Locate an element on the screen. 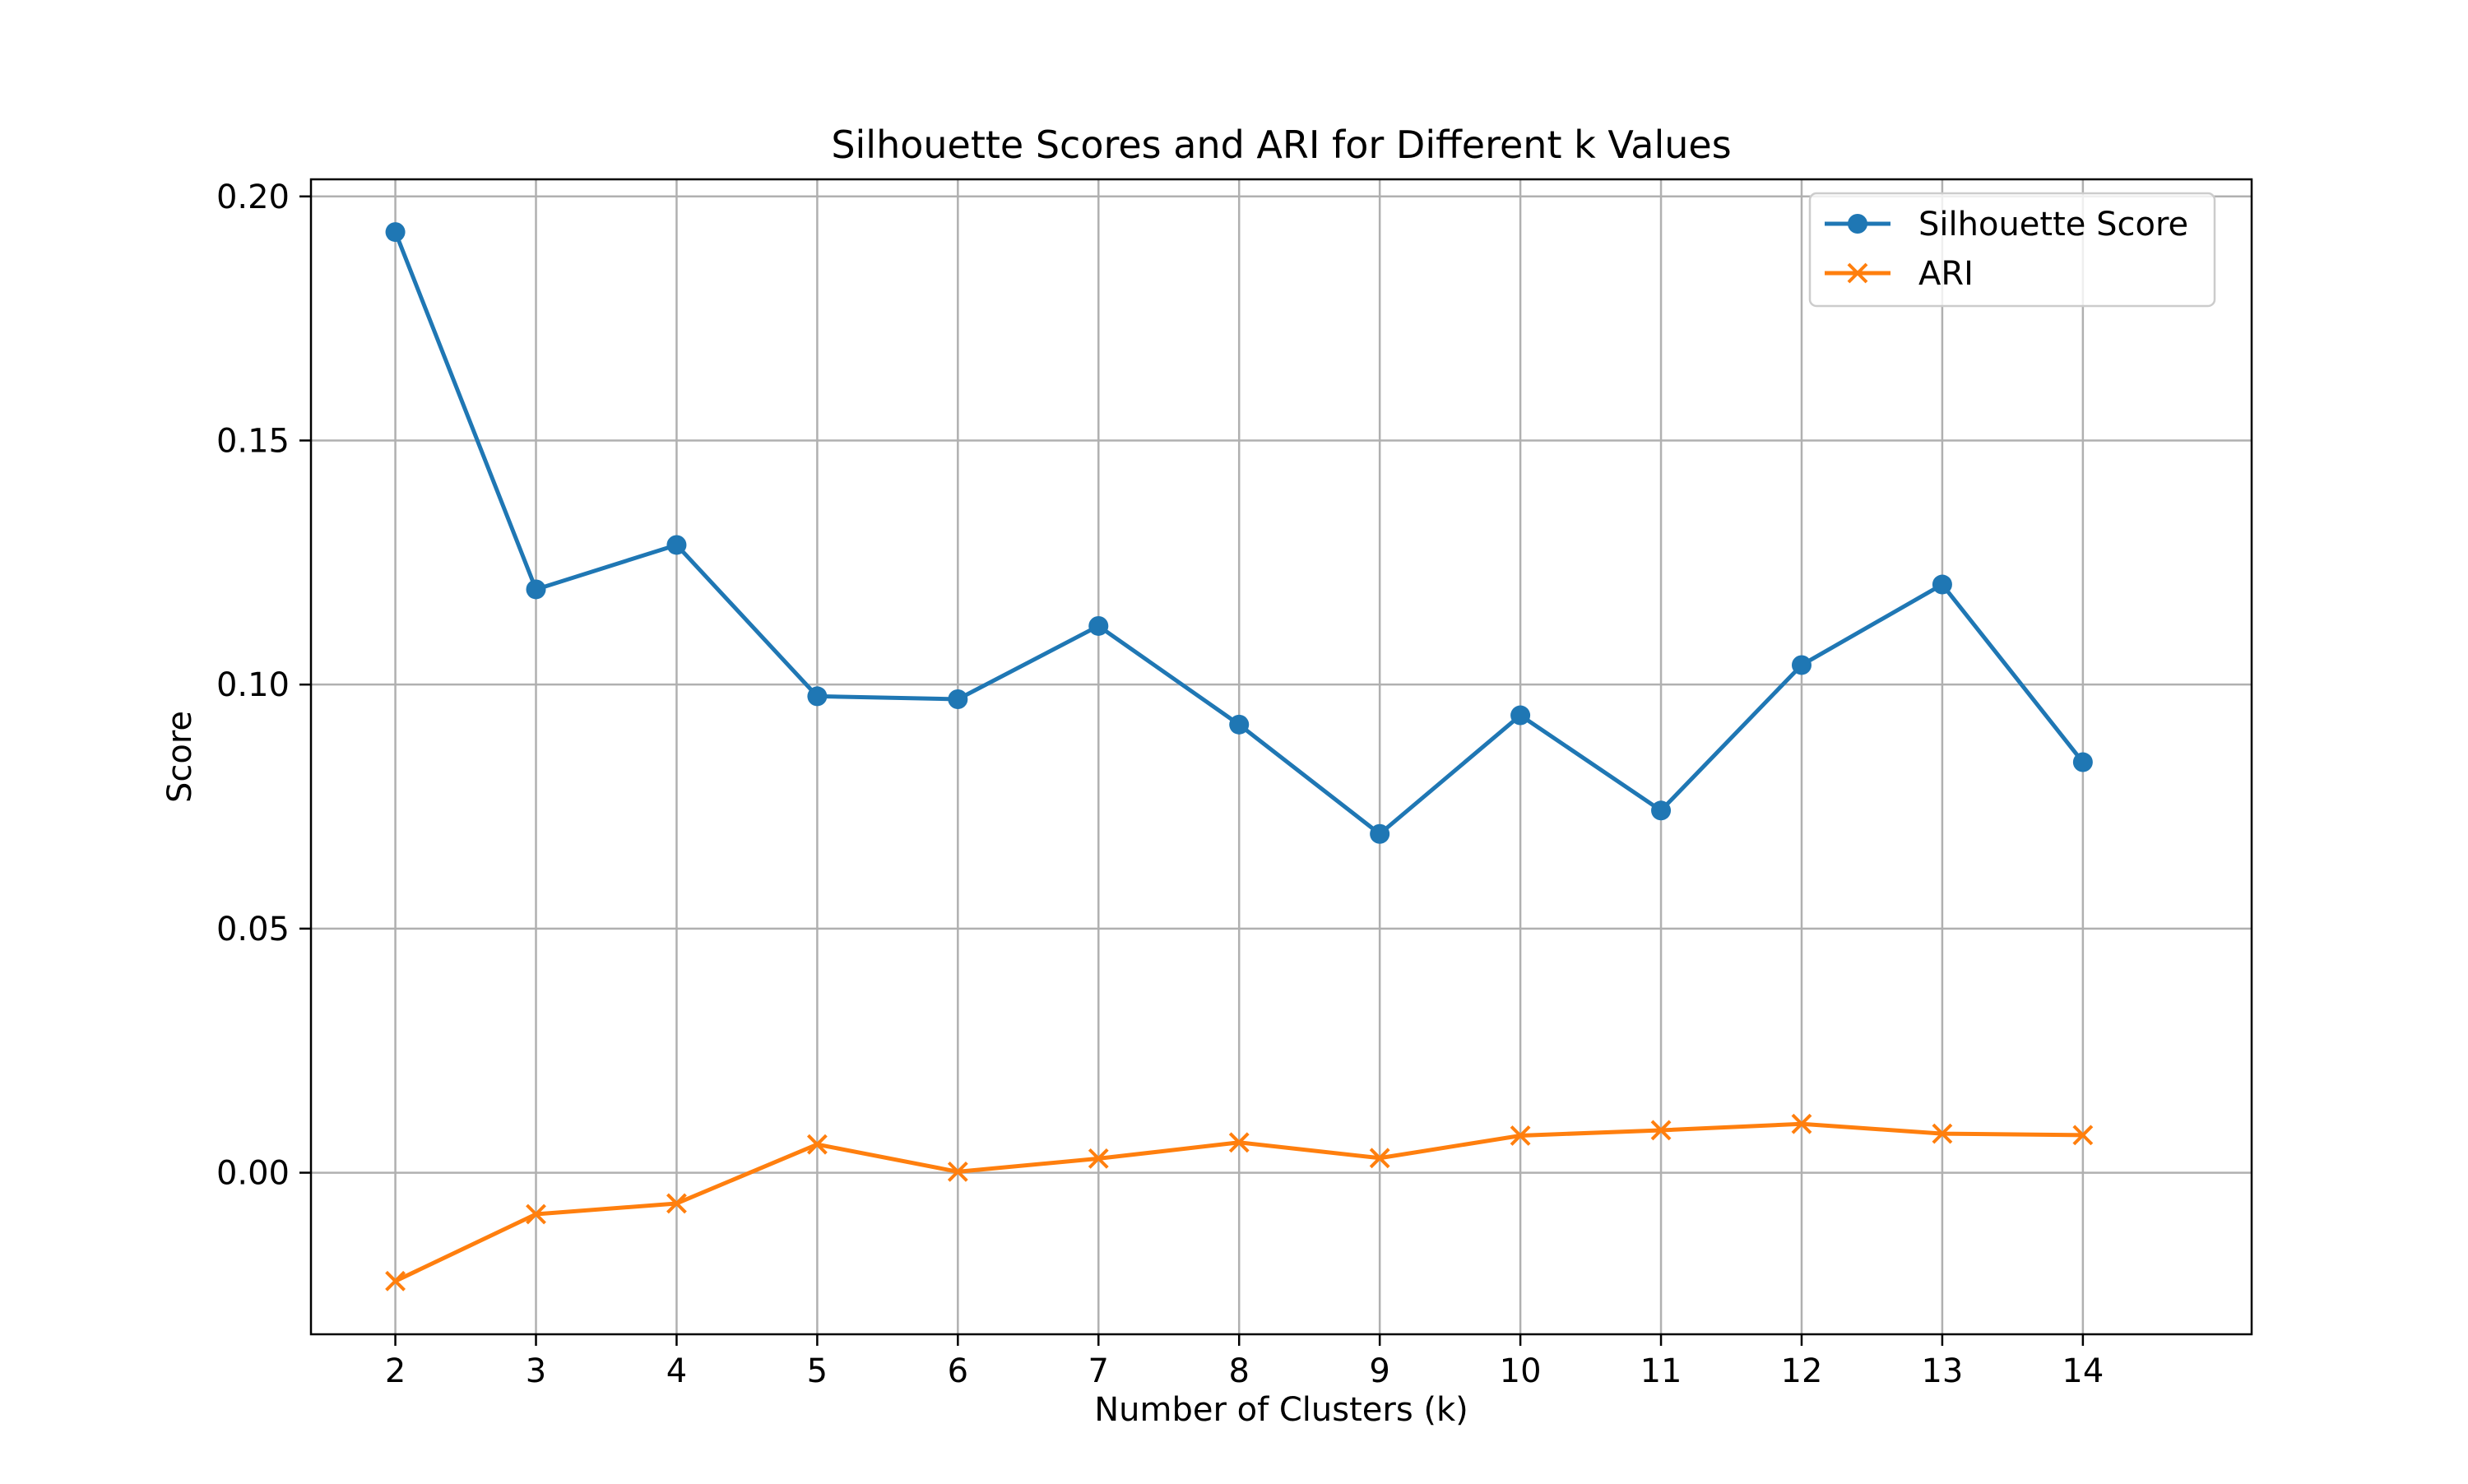 Image resolution: width=2468 pixels, height=1484 pixels. legend-entry: ARI is located at coordinates (1899, 274).